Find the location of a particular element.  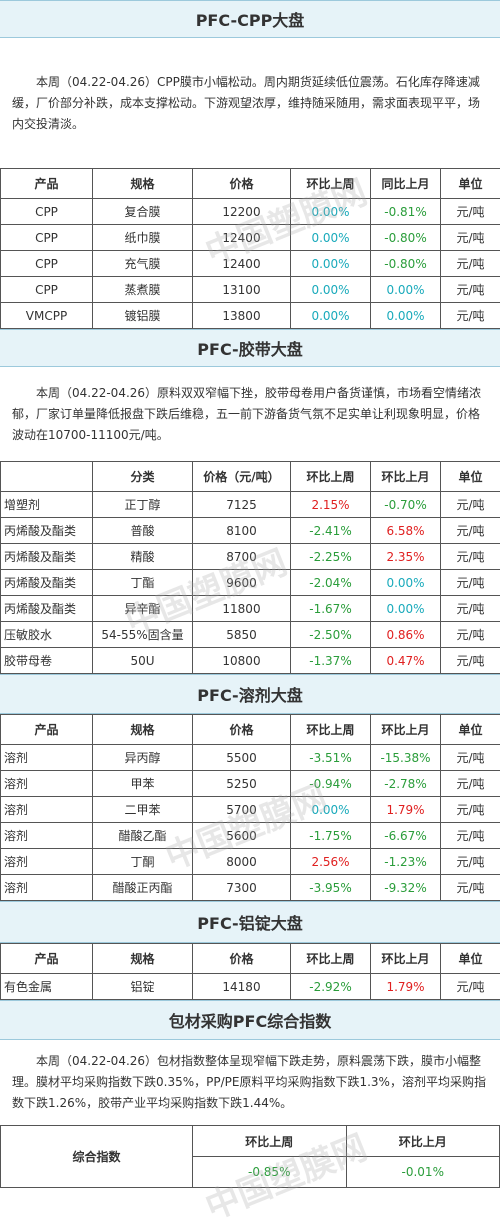

cell: 铝锭 is located at coordinates (143, 987).